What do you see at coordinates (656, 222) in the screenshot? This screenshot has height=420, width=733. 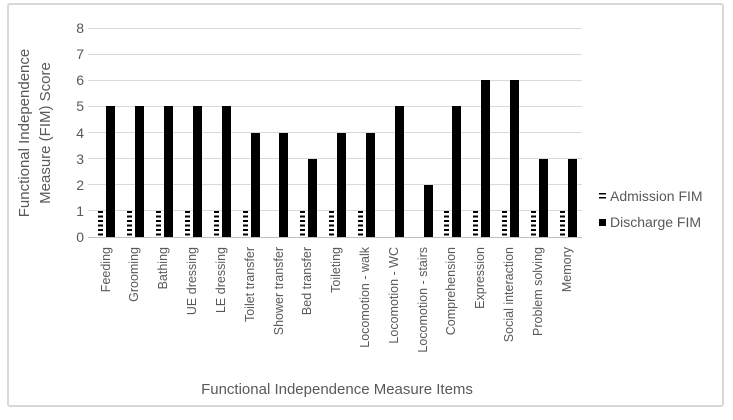 I see `legend-label-discharge: Discharge FIM` at bounding box center [656, 222].